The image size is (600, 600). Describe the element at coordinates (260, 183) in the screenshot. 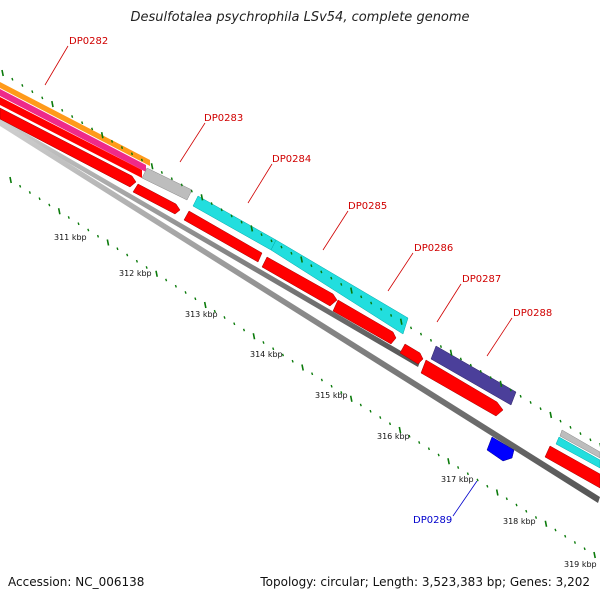

I see `leader-dp0284` at that location.